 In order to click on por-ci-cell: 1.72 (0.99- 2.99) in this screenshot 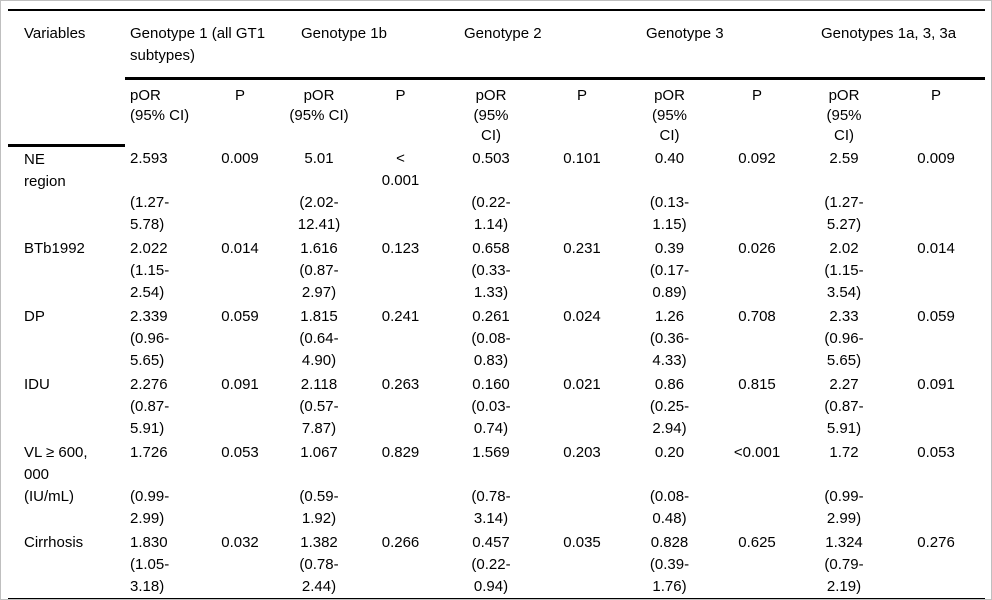, I will do `click(844, 485)`.